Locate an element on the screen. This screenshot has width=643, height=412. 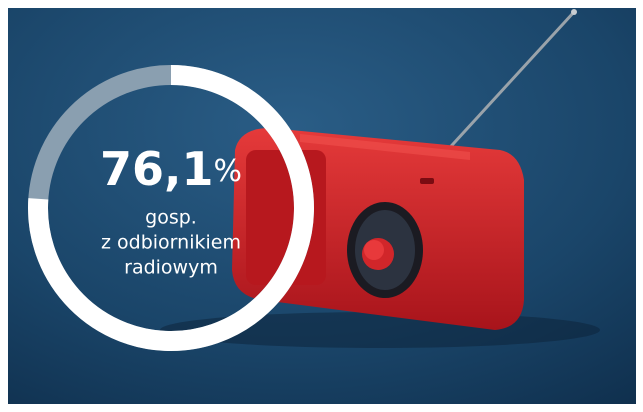
label-line: gosp. is located at coordinates (171, 218).